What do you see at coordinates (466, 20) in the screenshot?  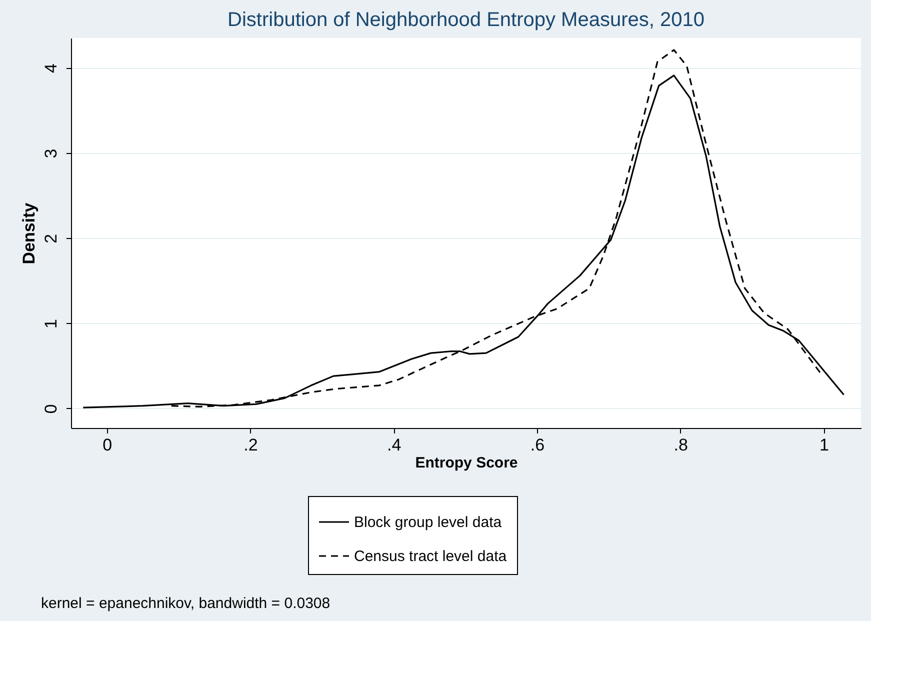 I see `chart-title: Distribution of Neighborhood Entropy Measures, 2010` at bounding box center [466, 20].